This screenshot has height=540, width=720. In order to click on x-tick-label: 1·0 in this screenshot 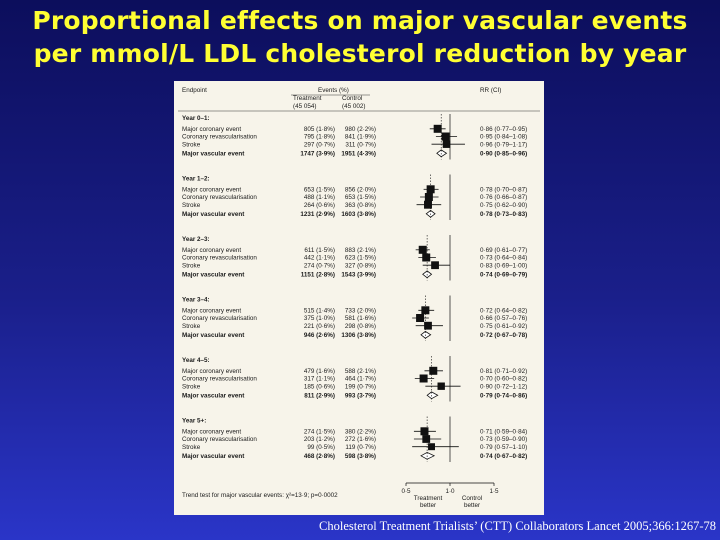, I will do `click(450, 491)`.